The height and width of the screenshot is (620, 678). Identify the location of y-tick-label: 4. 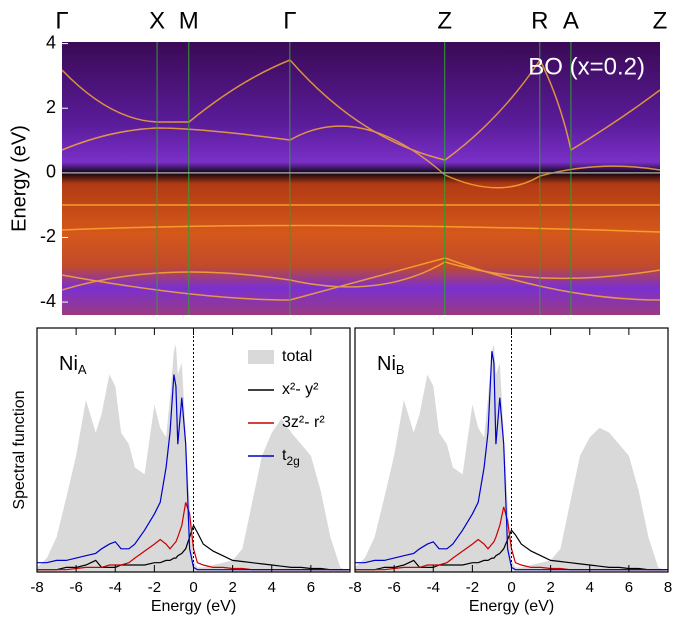
(51, 42).